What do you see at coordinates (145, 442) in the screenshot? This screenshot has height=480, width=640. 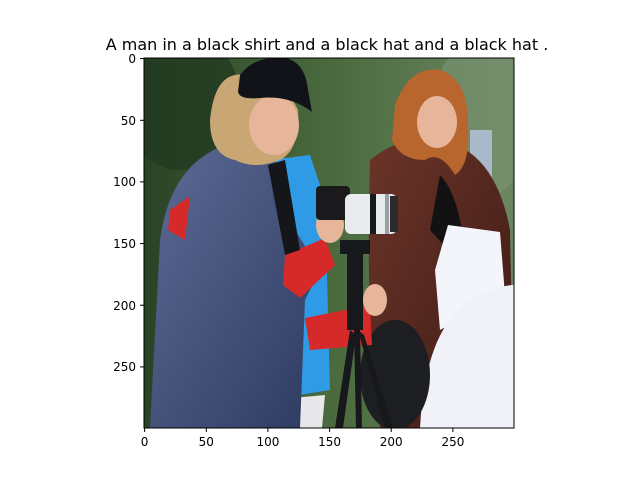 I see `x-tick-label: 0` at bounding box center [145, 442].